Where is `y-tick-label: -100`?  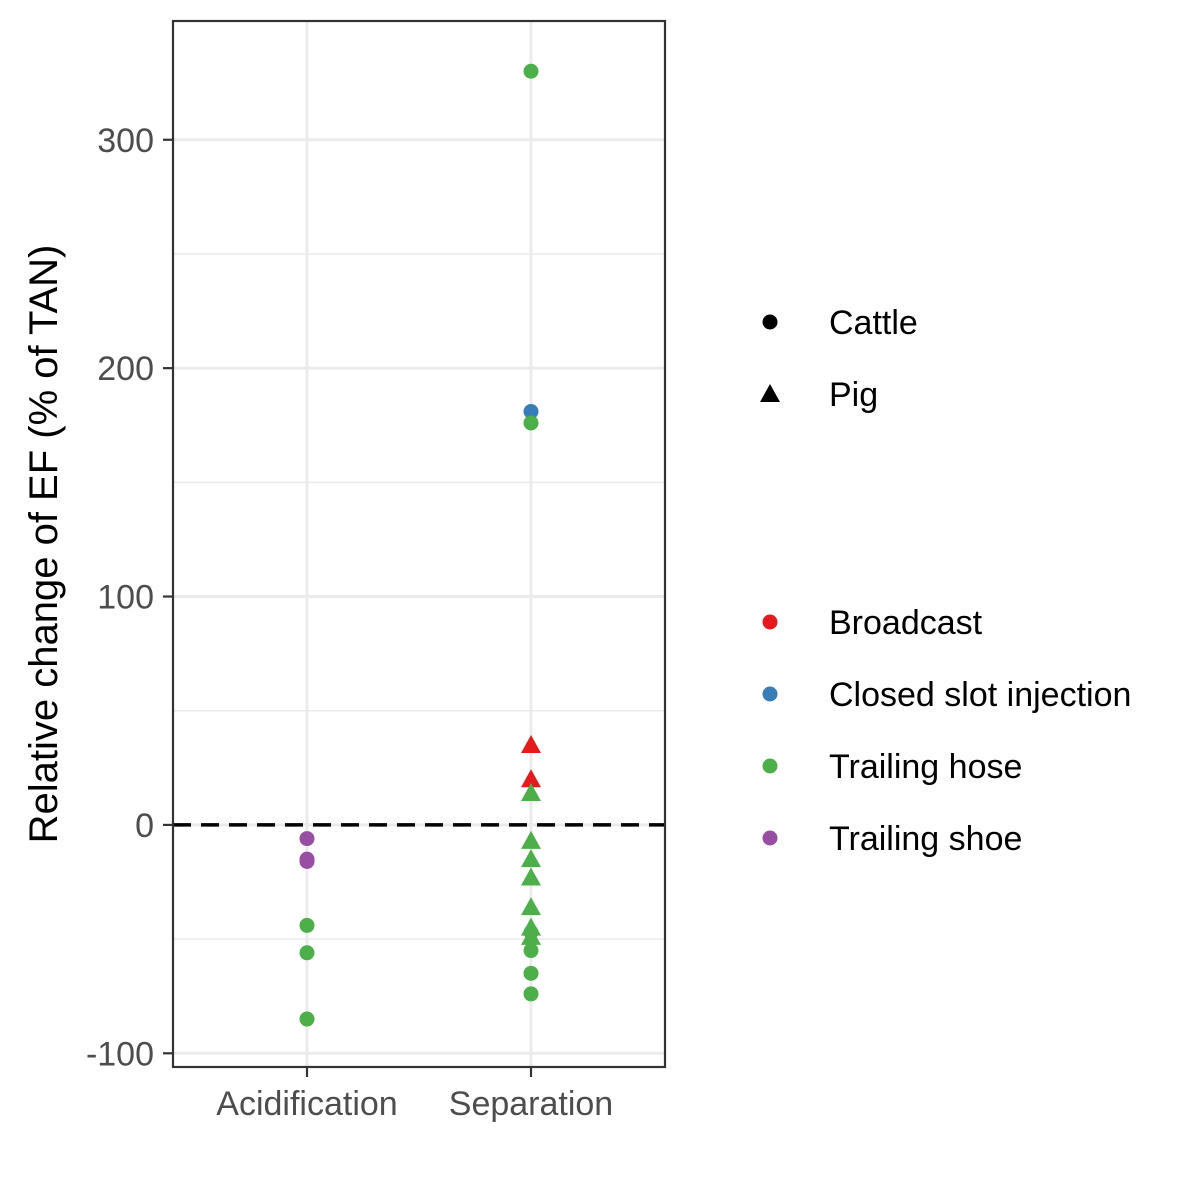
y-tick-label: -100 is located at coordinates (120, 1054).